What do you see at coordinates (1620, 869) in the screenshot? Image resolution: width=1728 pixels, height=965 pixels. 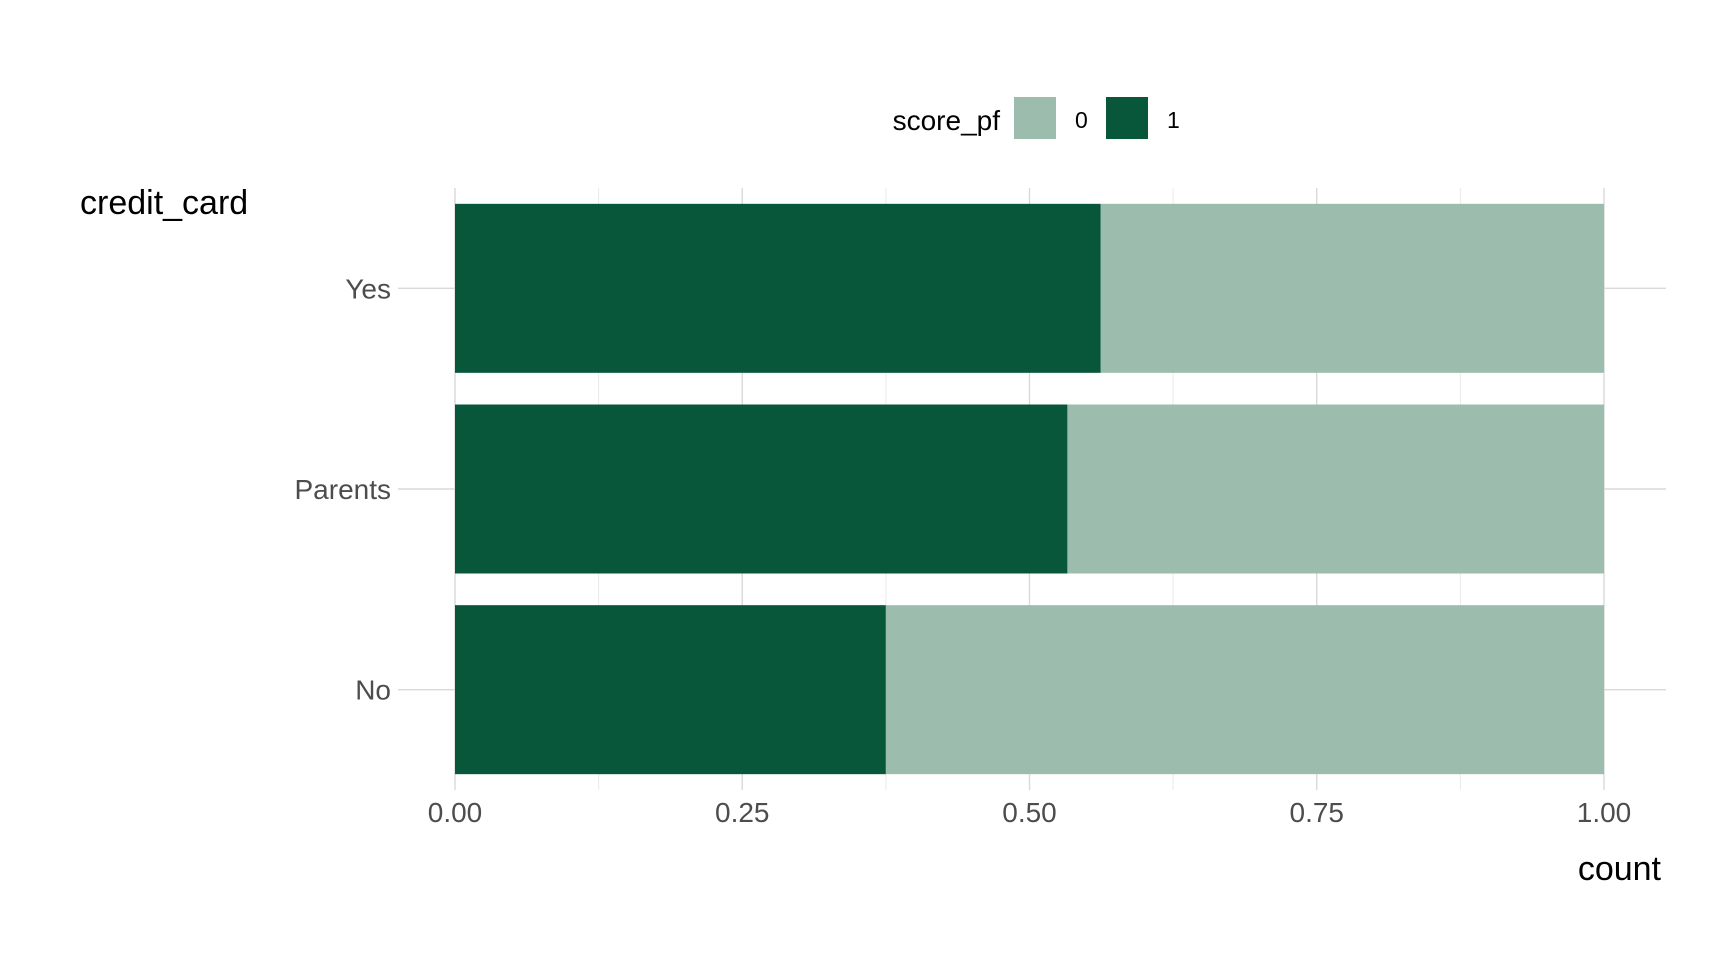 I see `x-axis-title: count` at bounding box center [1620, 869].